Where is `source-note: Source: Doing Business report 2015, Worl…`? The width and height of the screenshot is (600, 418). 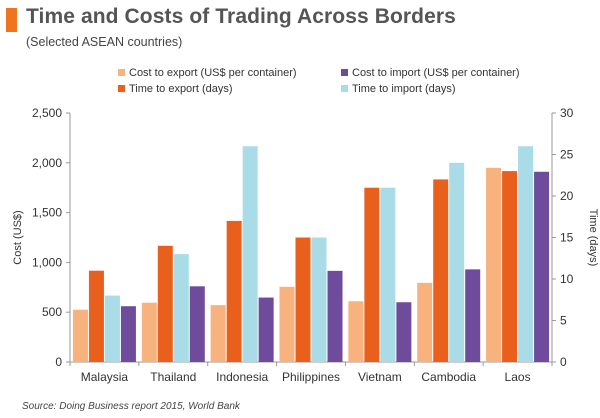
source-note: Source: Doing Business report 2015, Worl… is located at coordinates (131, 406).